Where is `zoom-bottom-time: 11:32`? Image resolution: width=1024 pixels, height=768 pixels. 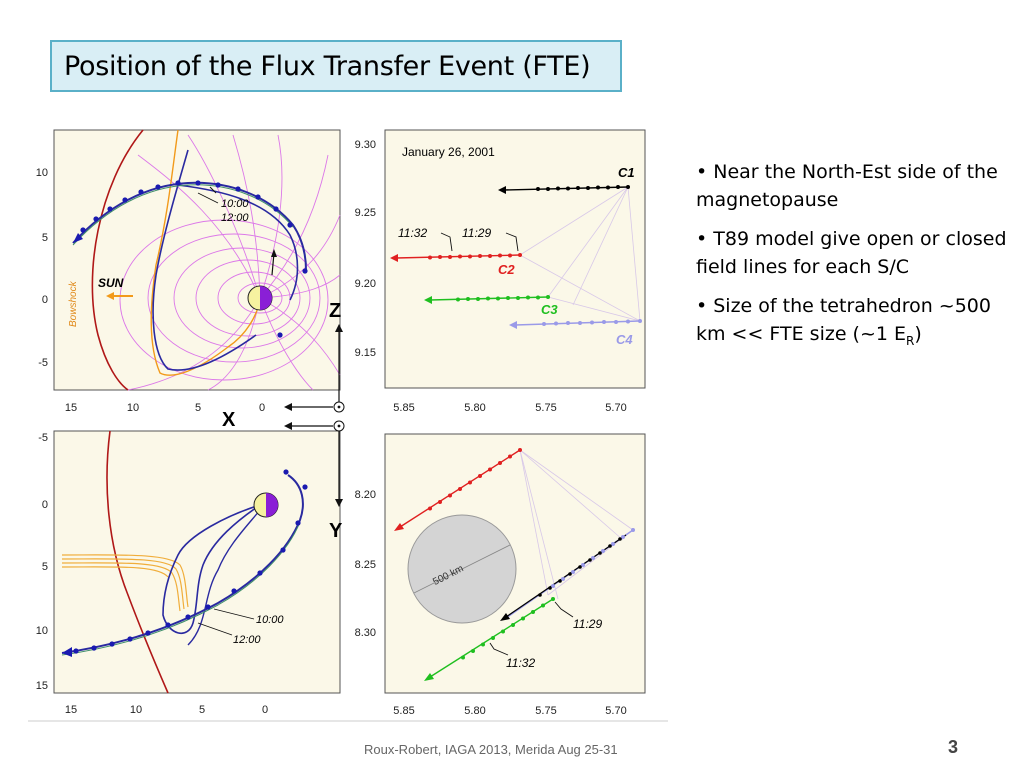
zoom-bottom-time: 11:32 is located at coordinates (520, 663).